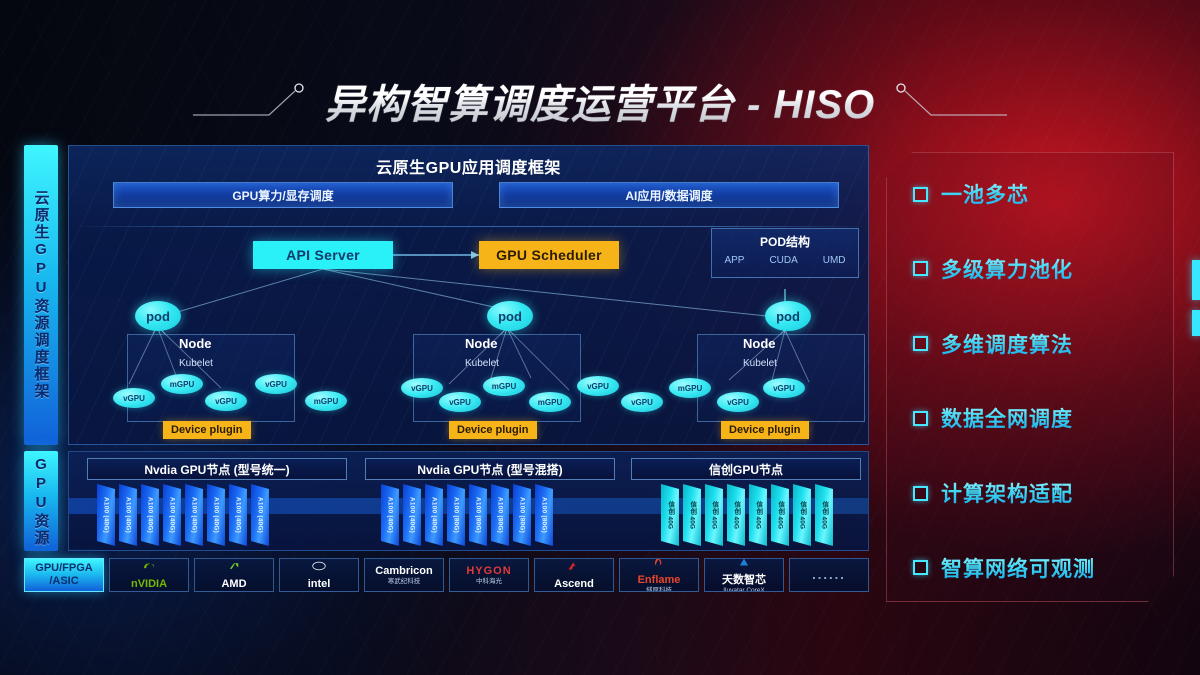  I want to click on gpu-2-4: mGPU, so click(550, 402).